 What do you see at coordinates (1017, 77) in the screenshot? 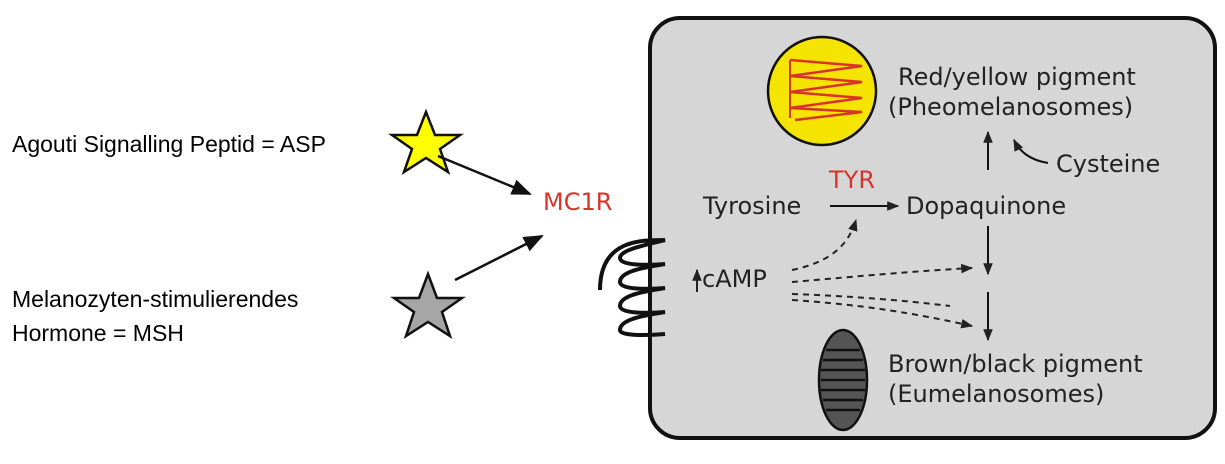
I see `pheomelanin-label-line1: Red/yellow pigment` at bounding box center [1017, 77].